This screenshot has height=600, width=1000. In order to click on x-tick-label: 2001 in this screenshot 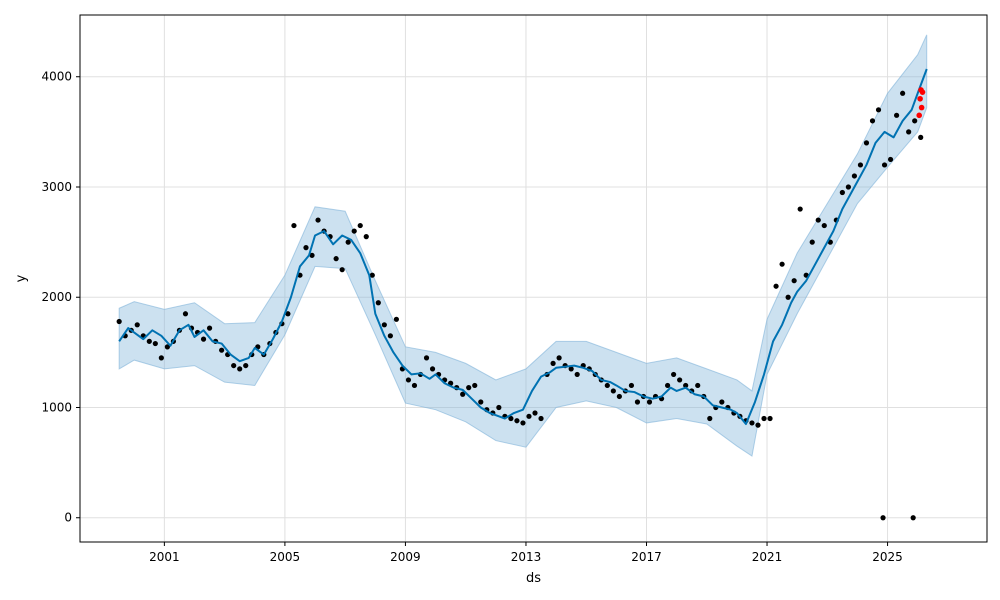, I will do `click(164, 557)`.